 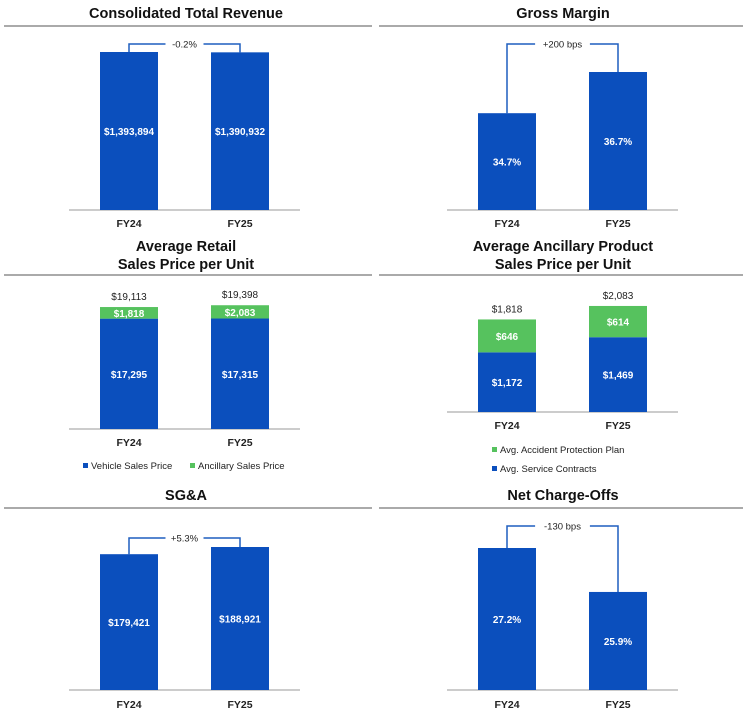 I want to click on segment-value-label: $1,818, so click(x=129, y=314).